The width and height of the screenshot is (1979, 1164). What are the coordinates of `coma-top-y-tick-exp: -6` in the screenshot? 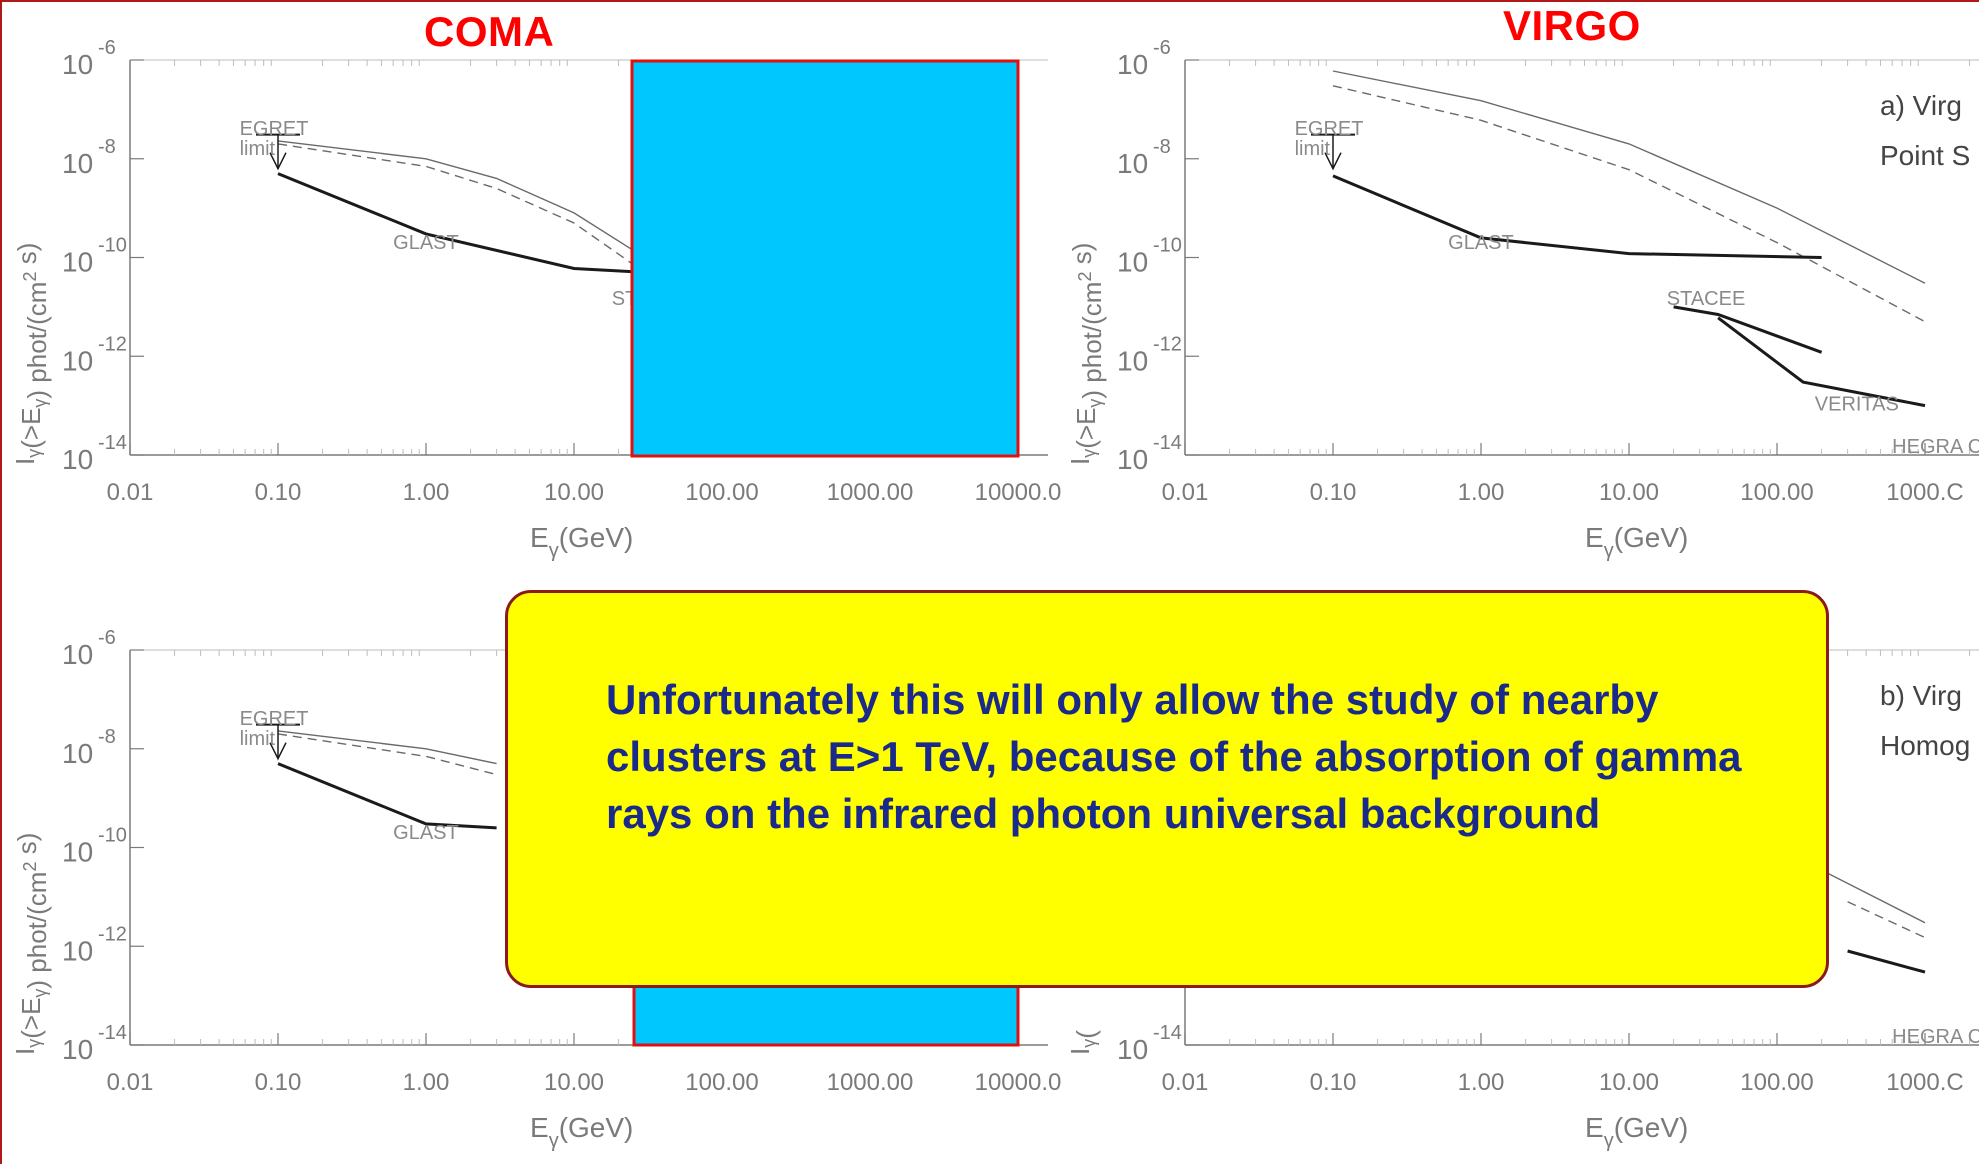 It's located at (107, 48).